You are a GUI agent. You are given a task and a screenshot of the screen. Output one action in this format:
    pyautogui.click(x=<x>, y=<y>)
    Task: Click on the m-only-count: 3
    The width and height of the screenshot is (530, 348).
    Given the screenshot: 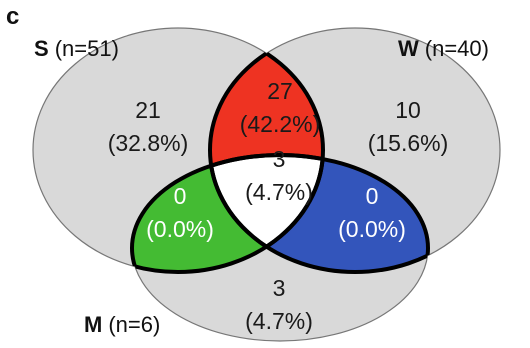 What is the action you would take?
    pyautogui.click(x=279, y=288)
    